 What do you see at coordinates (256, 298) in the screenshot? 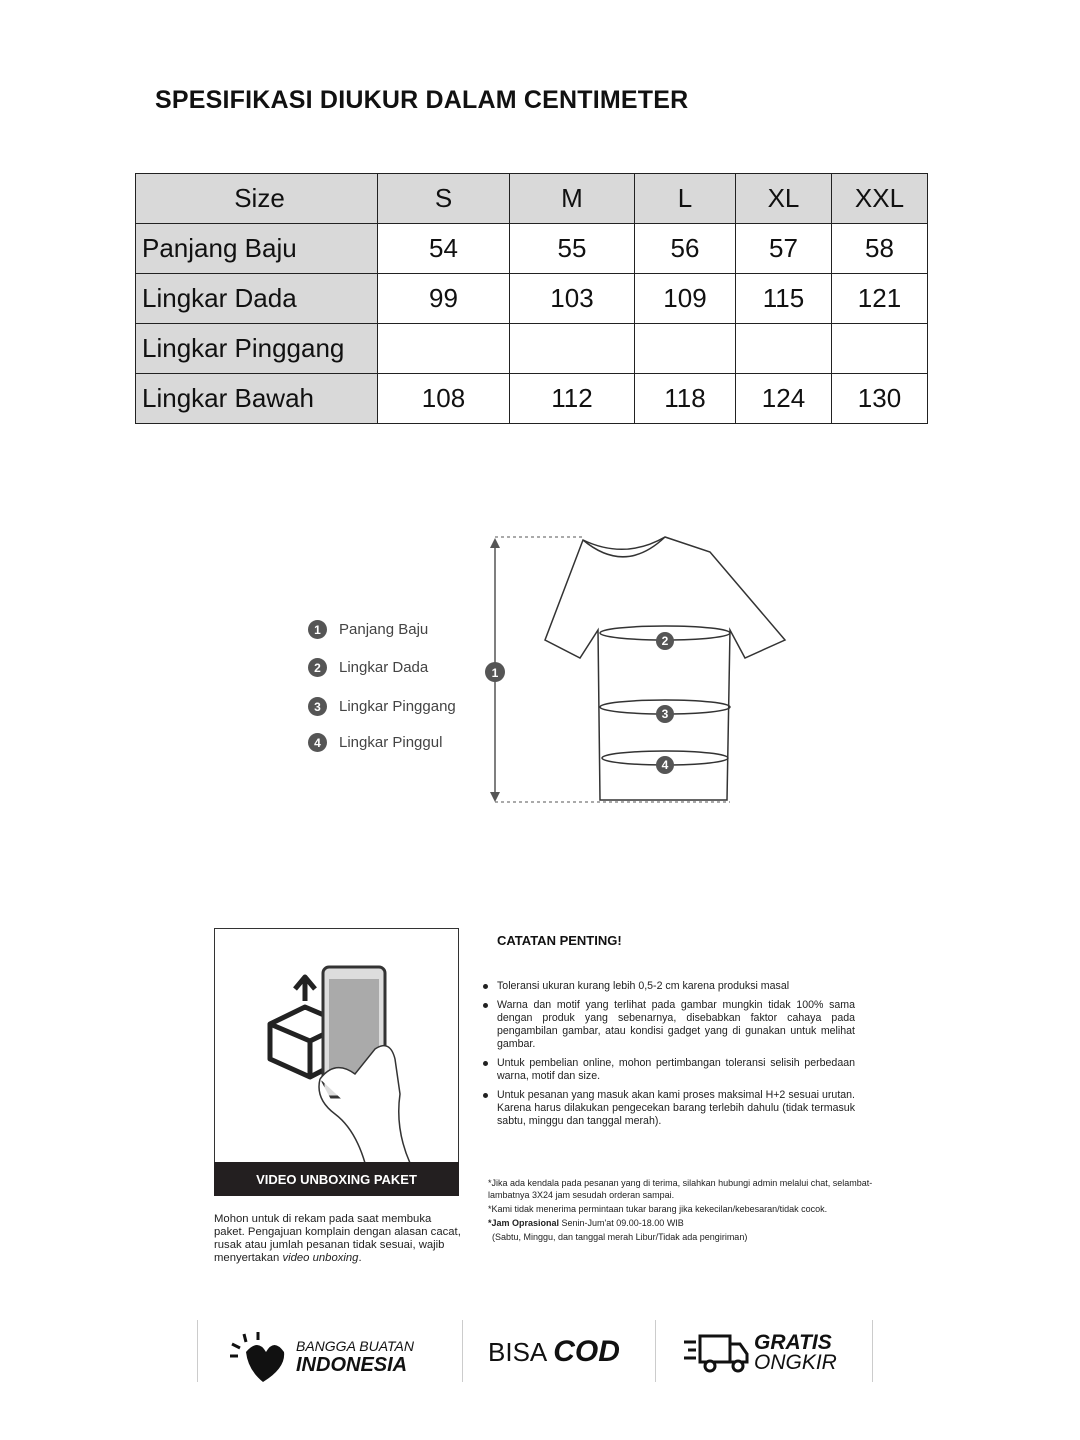
I see `row-label: Lingkar Dada` at bounding box center [256, 298].